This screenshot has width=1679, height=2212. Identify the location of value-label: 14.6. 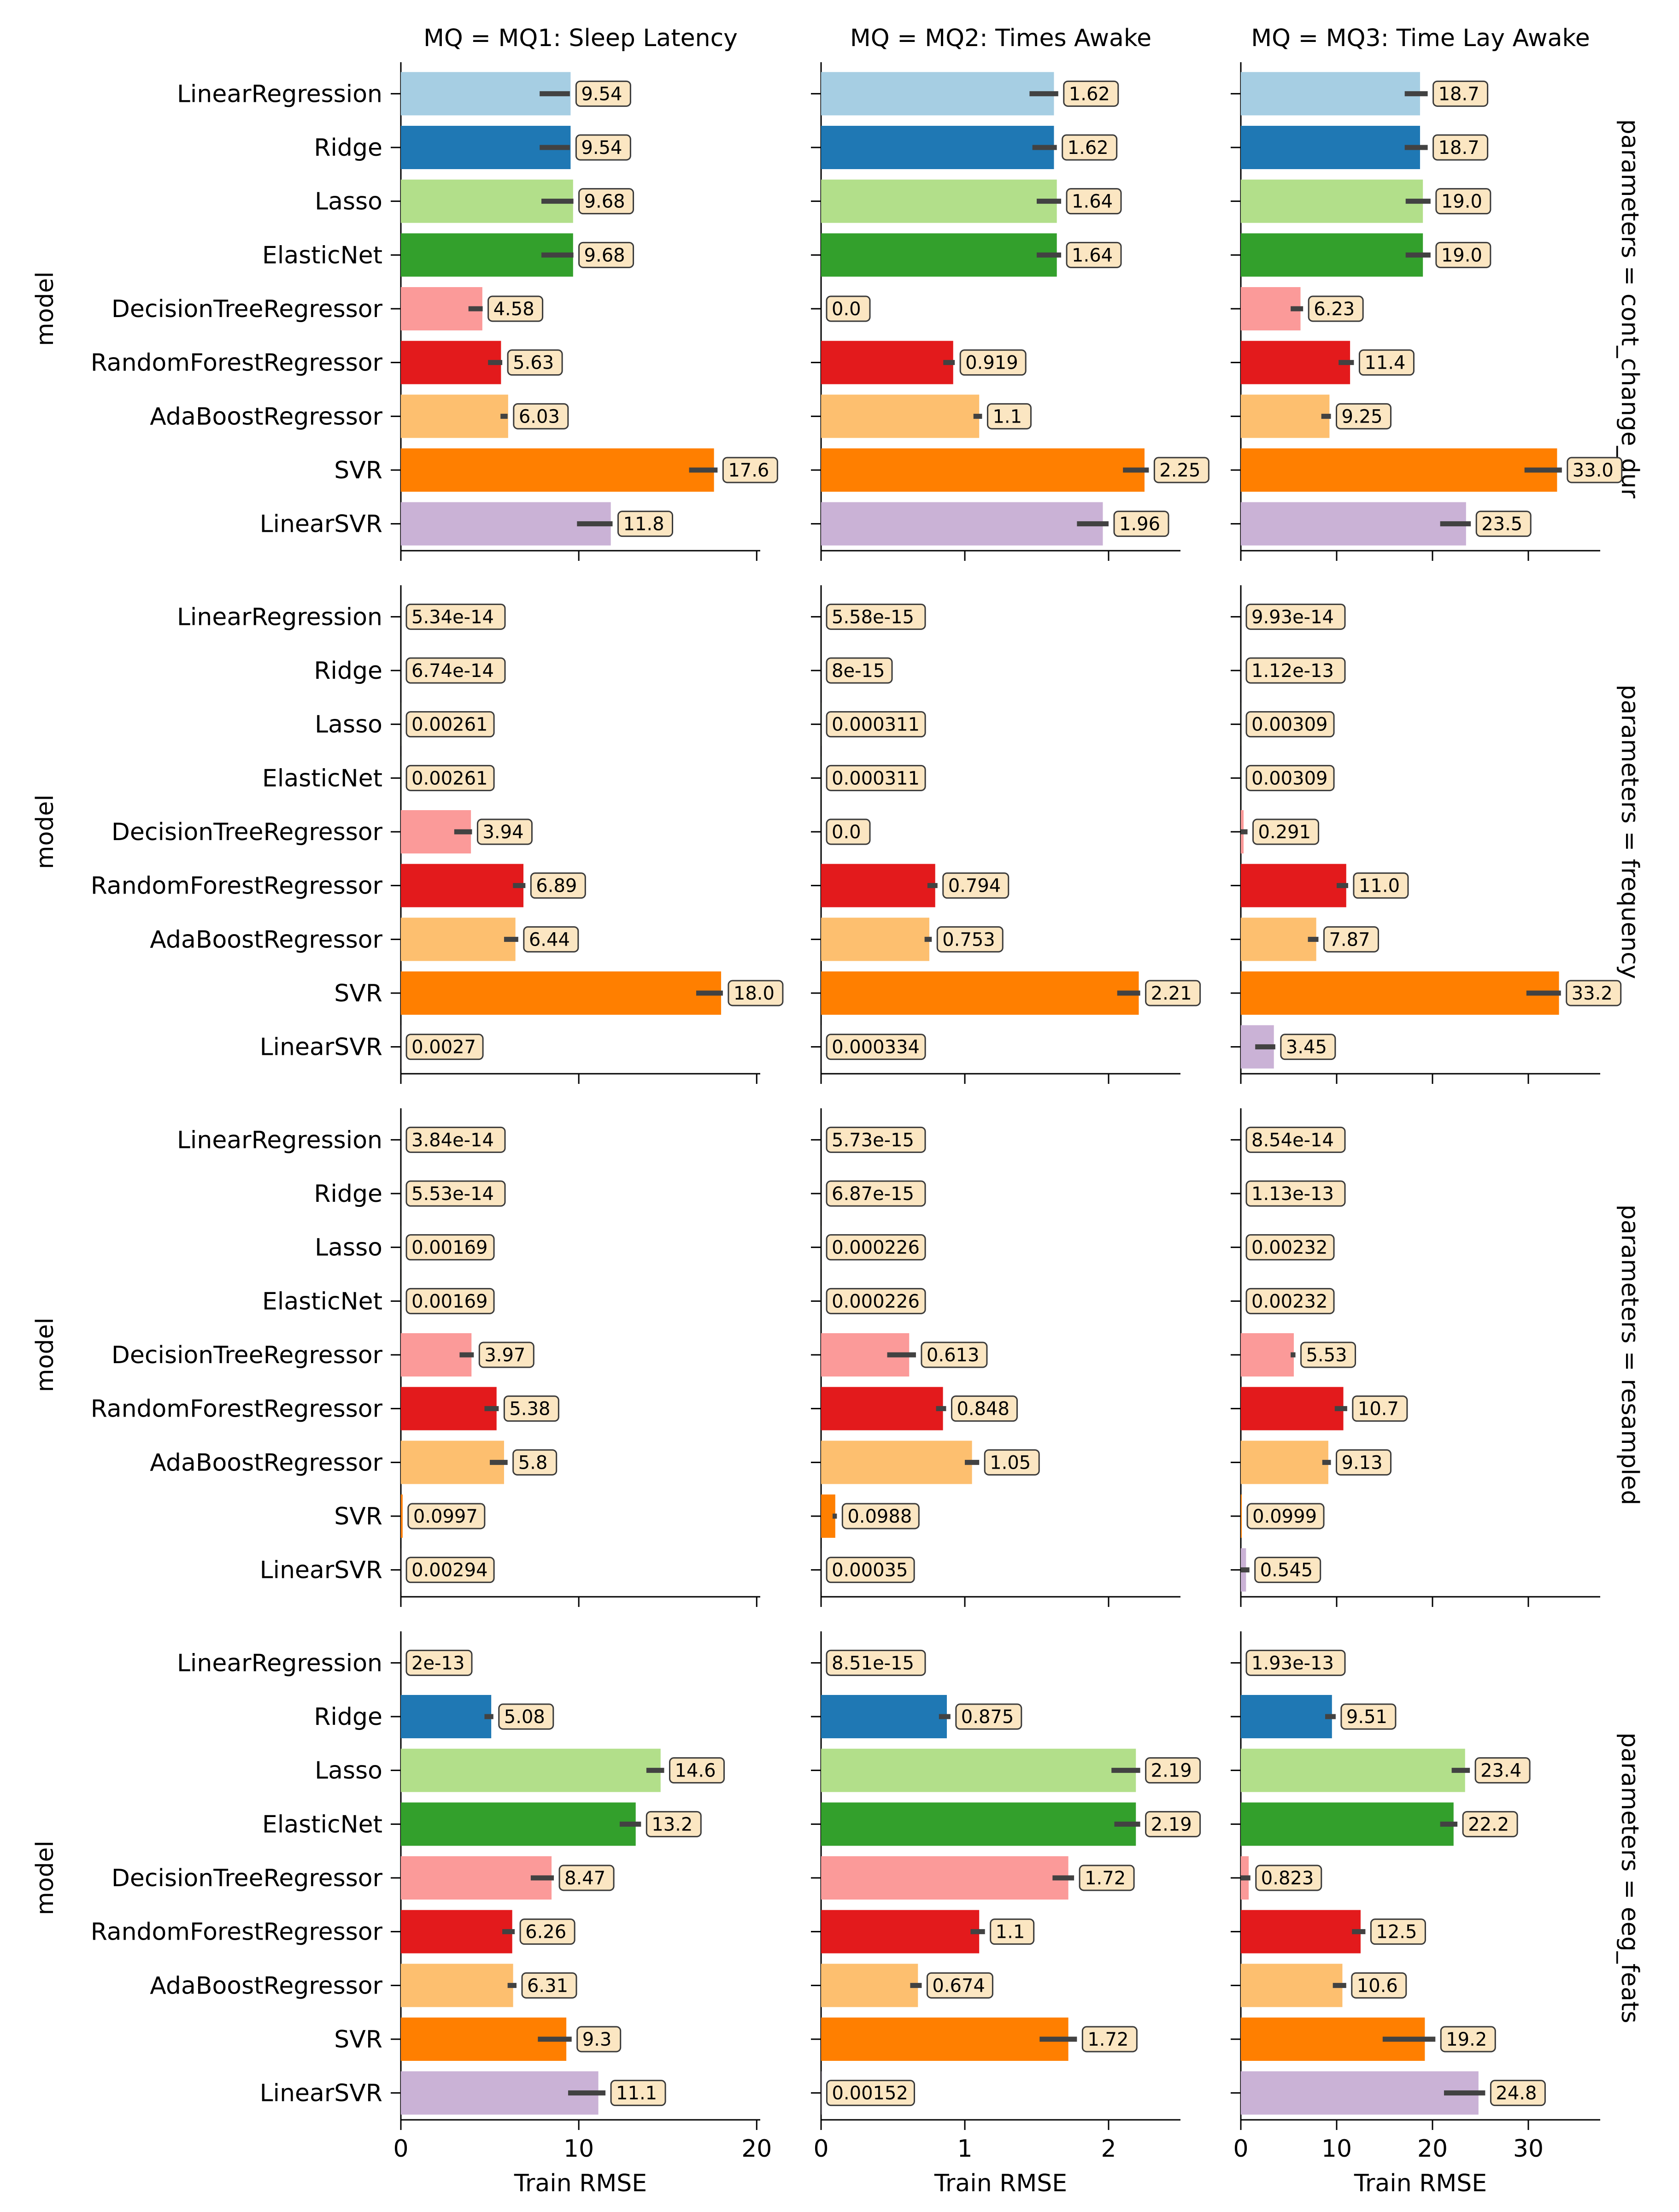
(695, 1771).